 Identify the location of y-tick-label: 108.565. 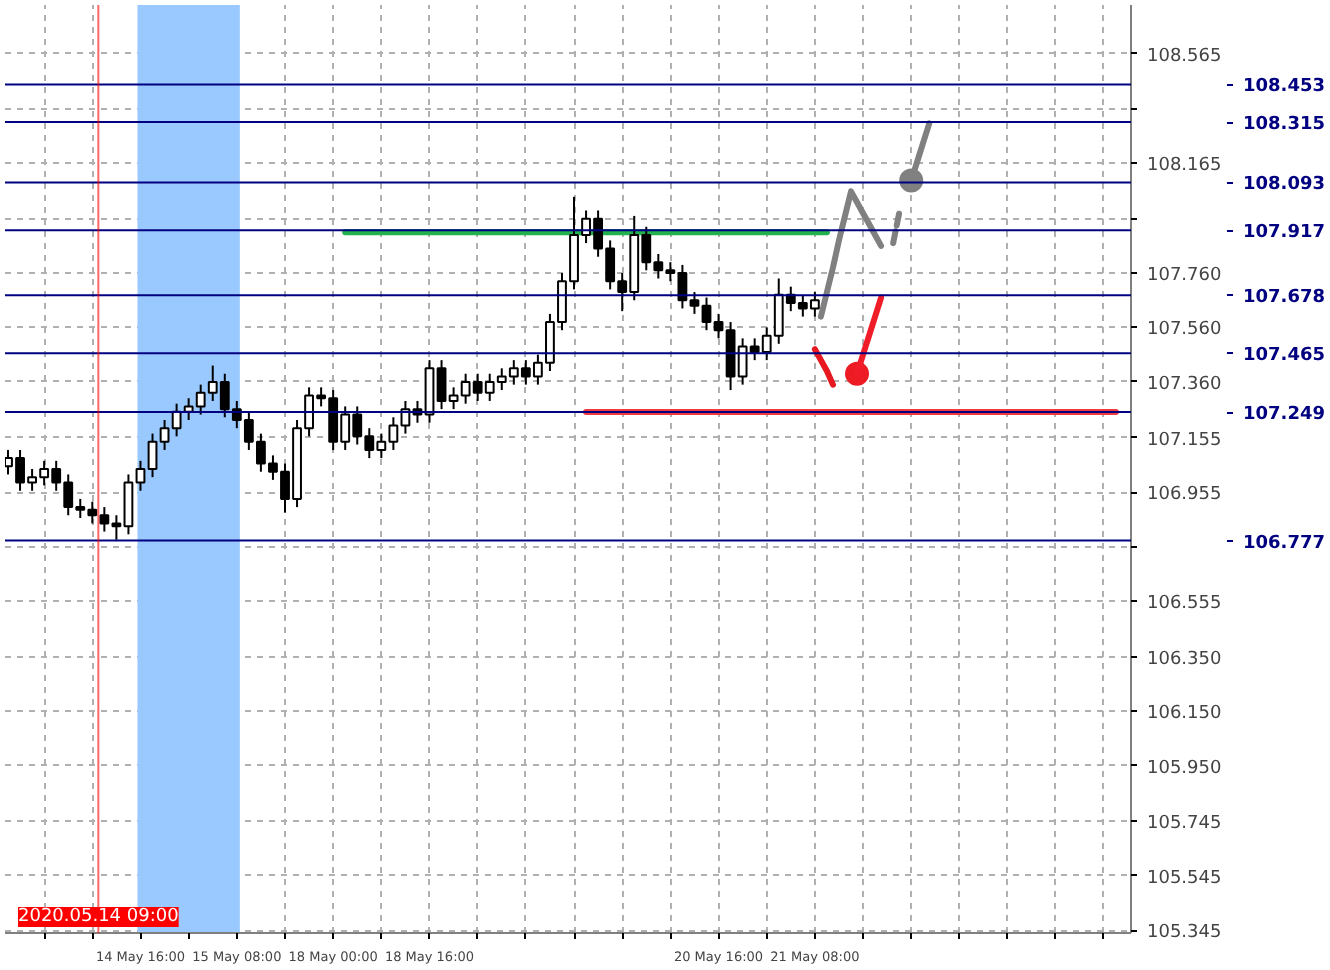
(1184, 56).